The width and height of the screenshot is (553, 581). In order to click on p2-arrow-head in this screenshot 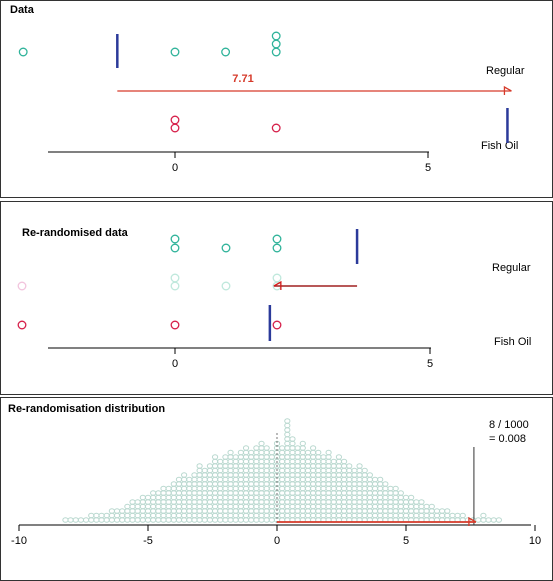, I will do `click(277, 285)`.